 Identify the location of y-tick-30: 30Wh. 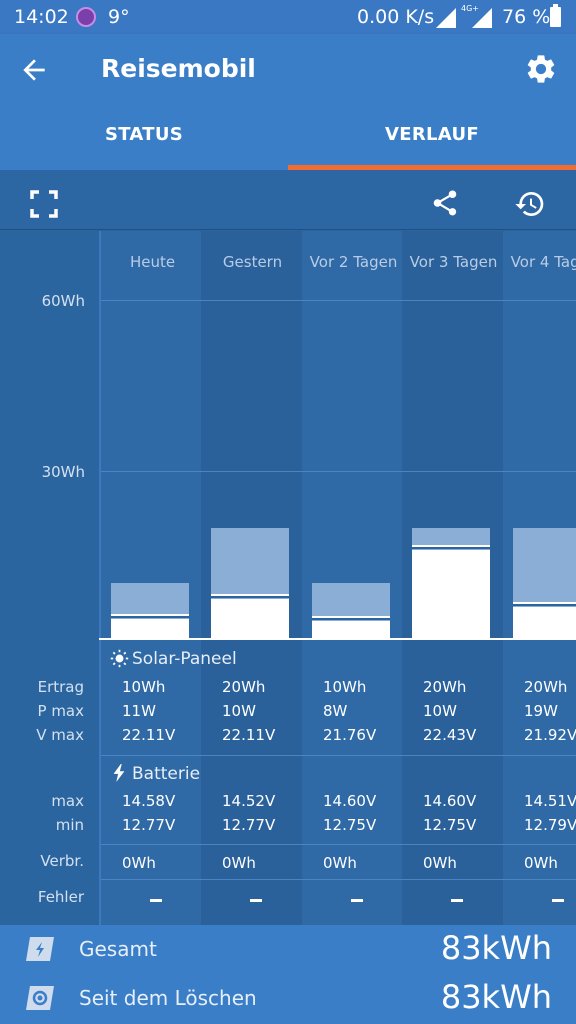
(63, 472).